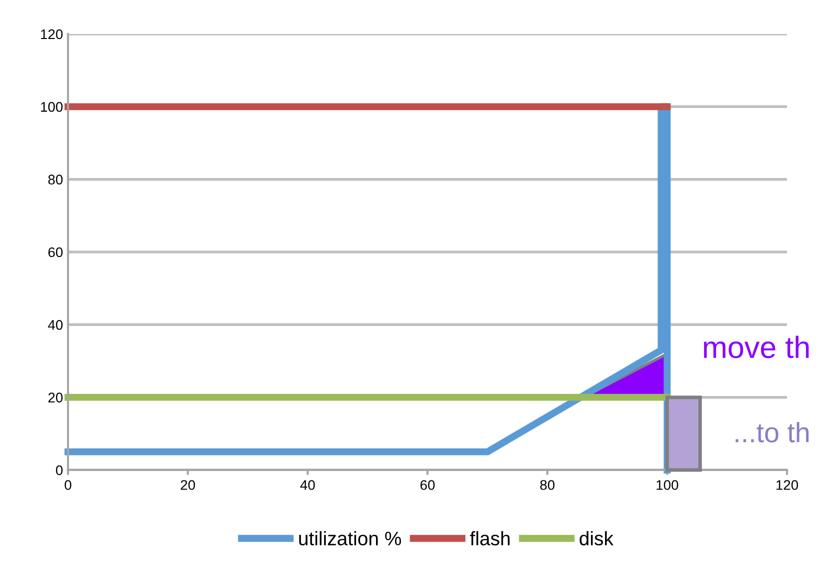  What do you see at coordinates (547, 485) in the screenshot?
I see `x-tick-label: 80` at bounding box center [547, 485].